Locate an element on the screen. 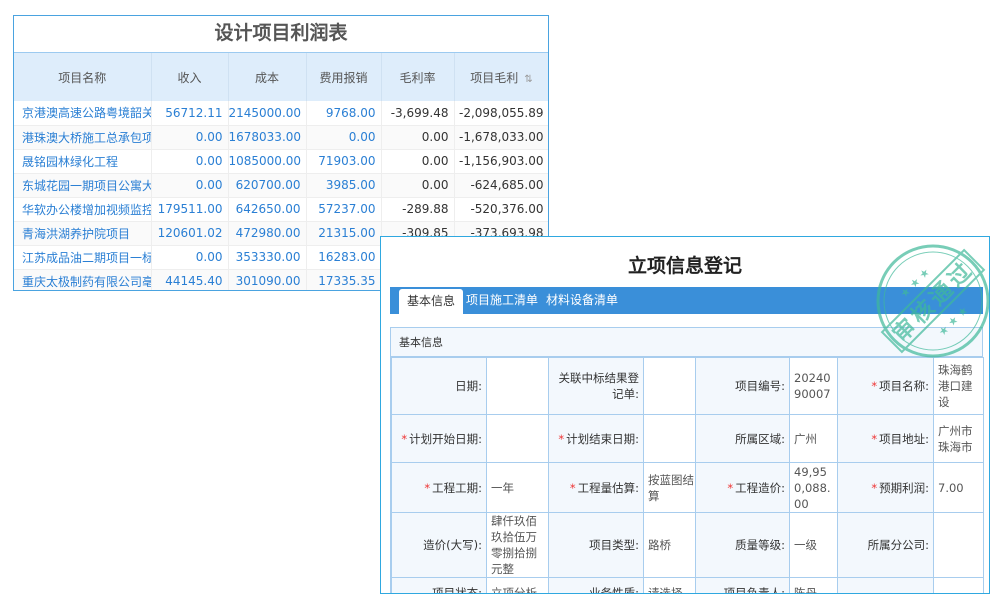 The width and height of the screenshot is (1000, 600). field-label: 项目负责人: is located at coordinates (742, 585).